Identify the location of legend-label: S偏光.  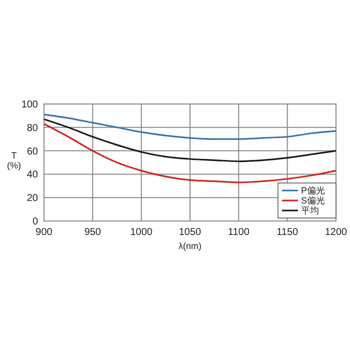
(313, 201).